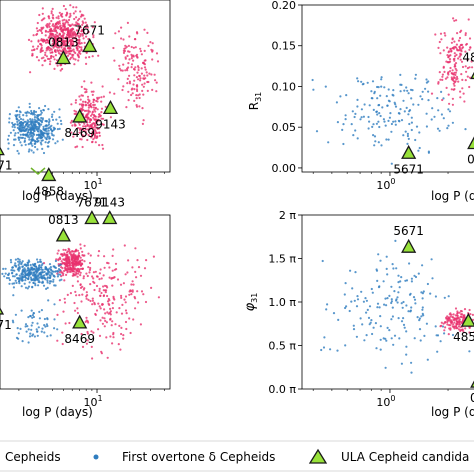  What do you see at coordinates (433, 113) in the screenshot?
I see `candidate-markers: 4858567108` at bounding box center [433, 113].